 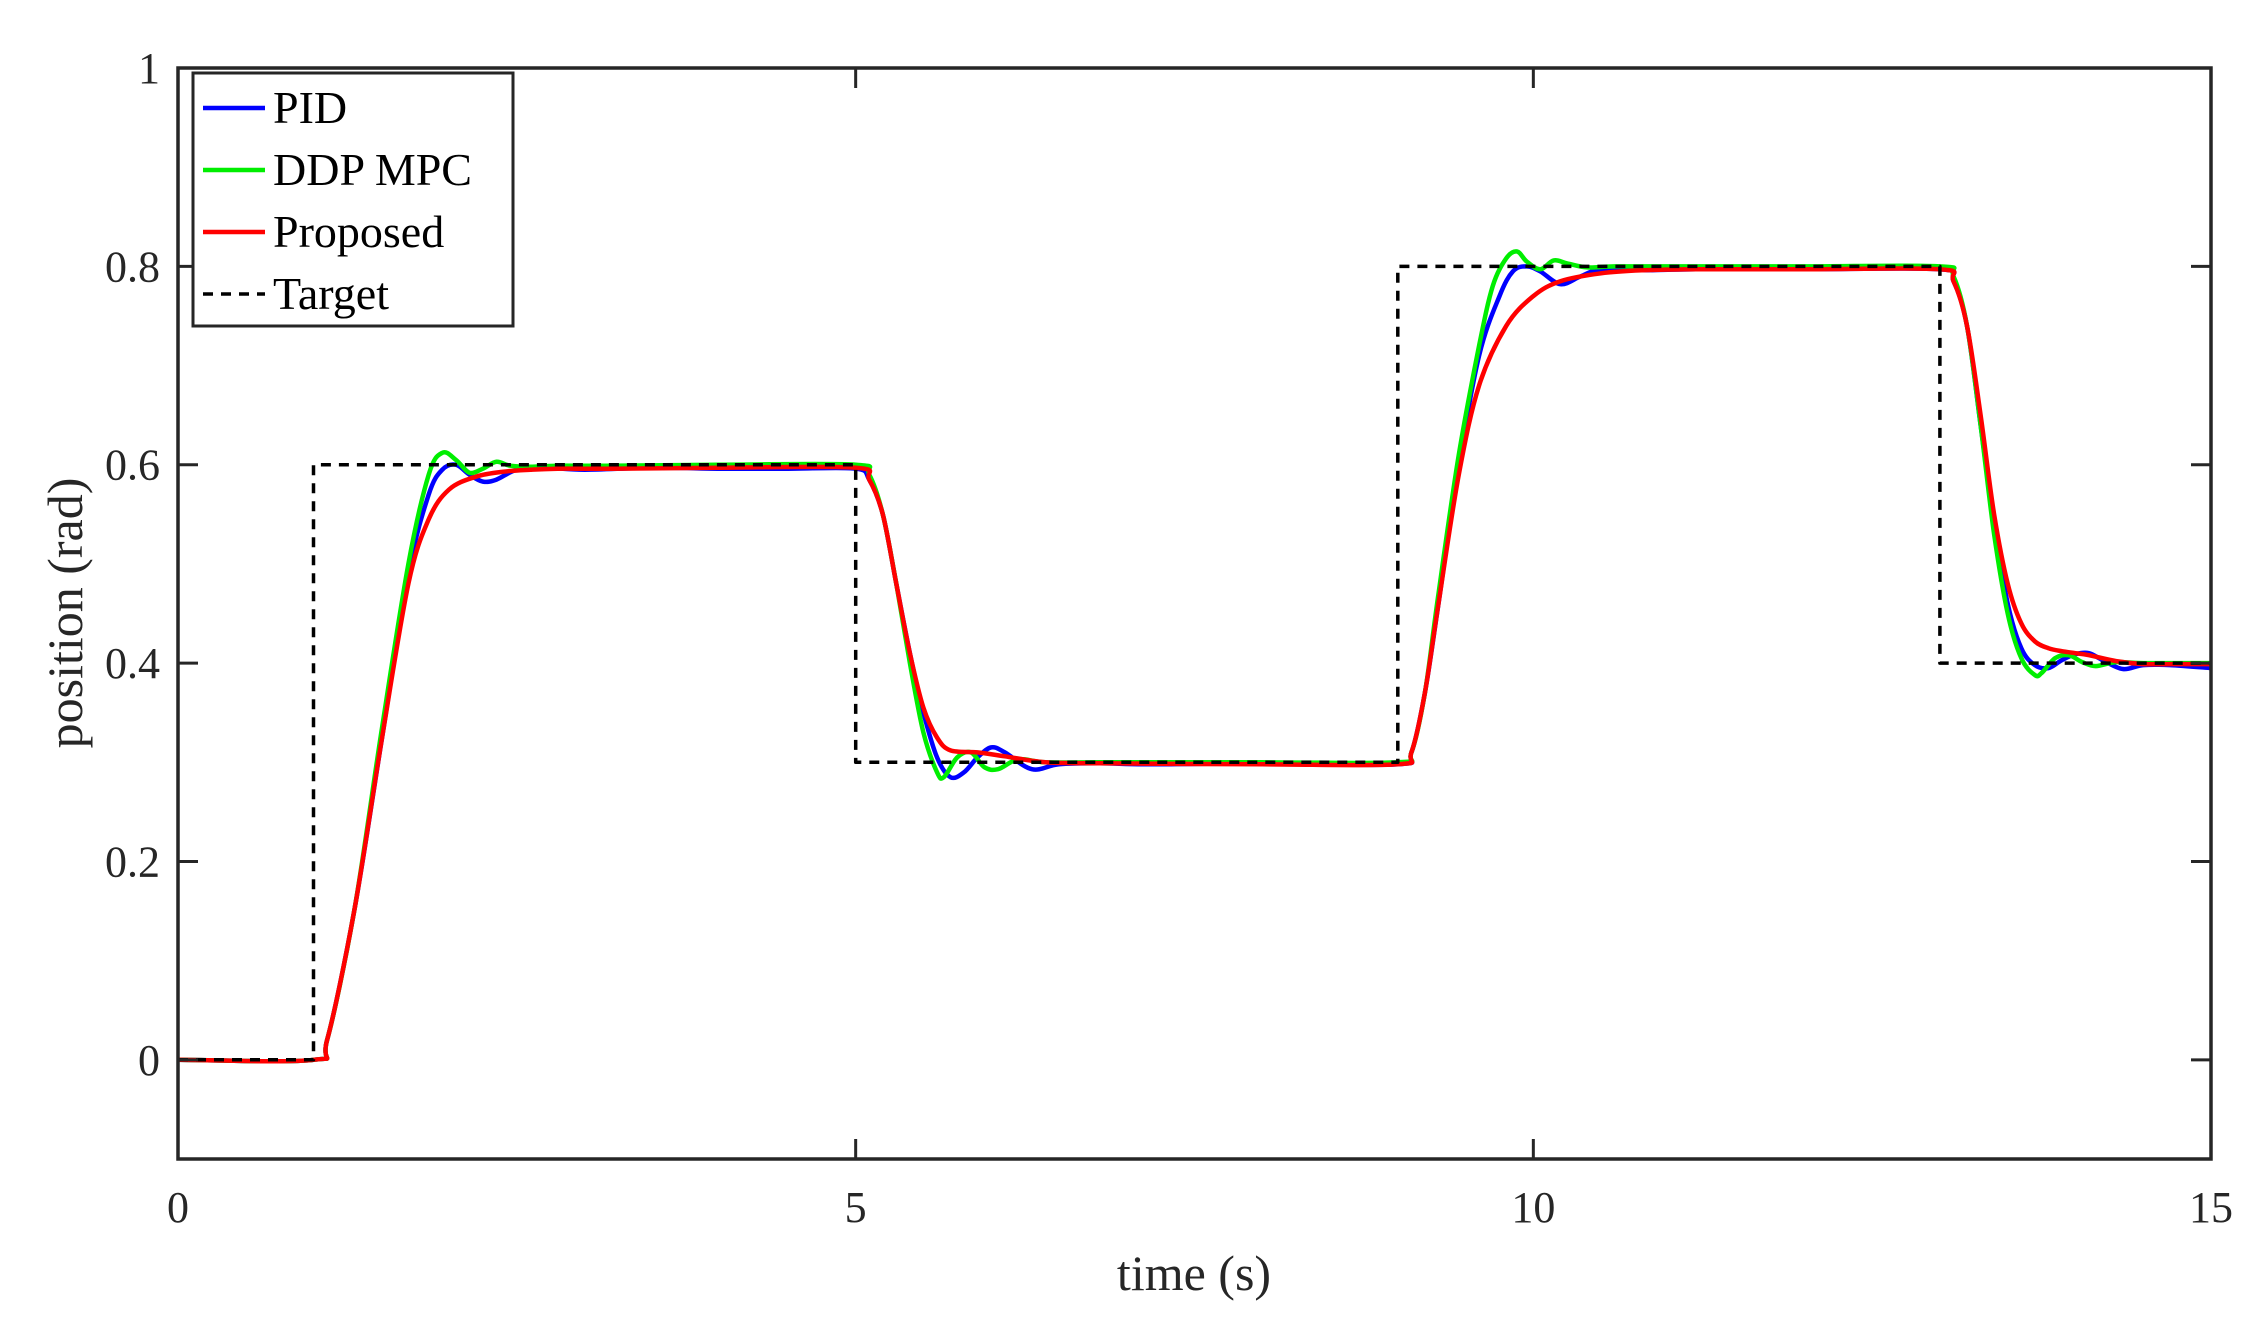 What do you see at coordinates (331, 293) in the screenshot?
I see `legend-label-target: Target` at bounding box center [331, 293].